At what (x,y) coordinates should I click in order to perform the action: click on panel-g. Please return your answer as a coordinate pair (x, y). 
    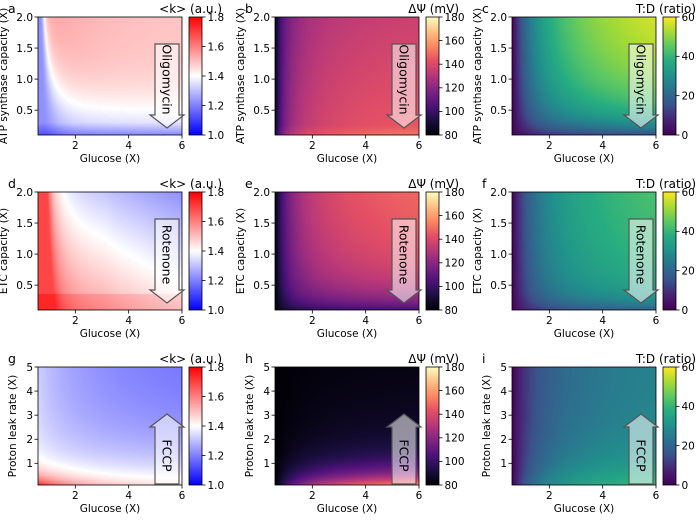
    Looking at the image, I should click on (120, 427).